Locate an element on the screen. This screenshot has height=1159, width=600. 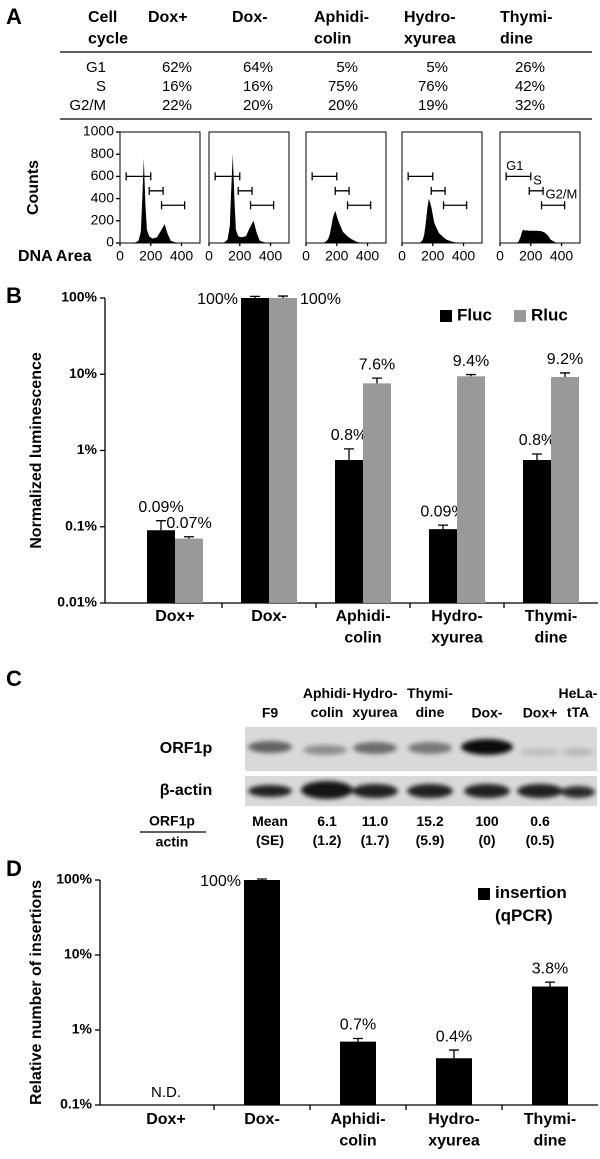
row-label: β-actin is located at coordinates (186, 790).